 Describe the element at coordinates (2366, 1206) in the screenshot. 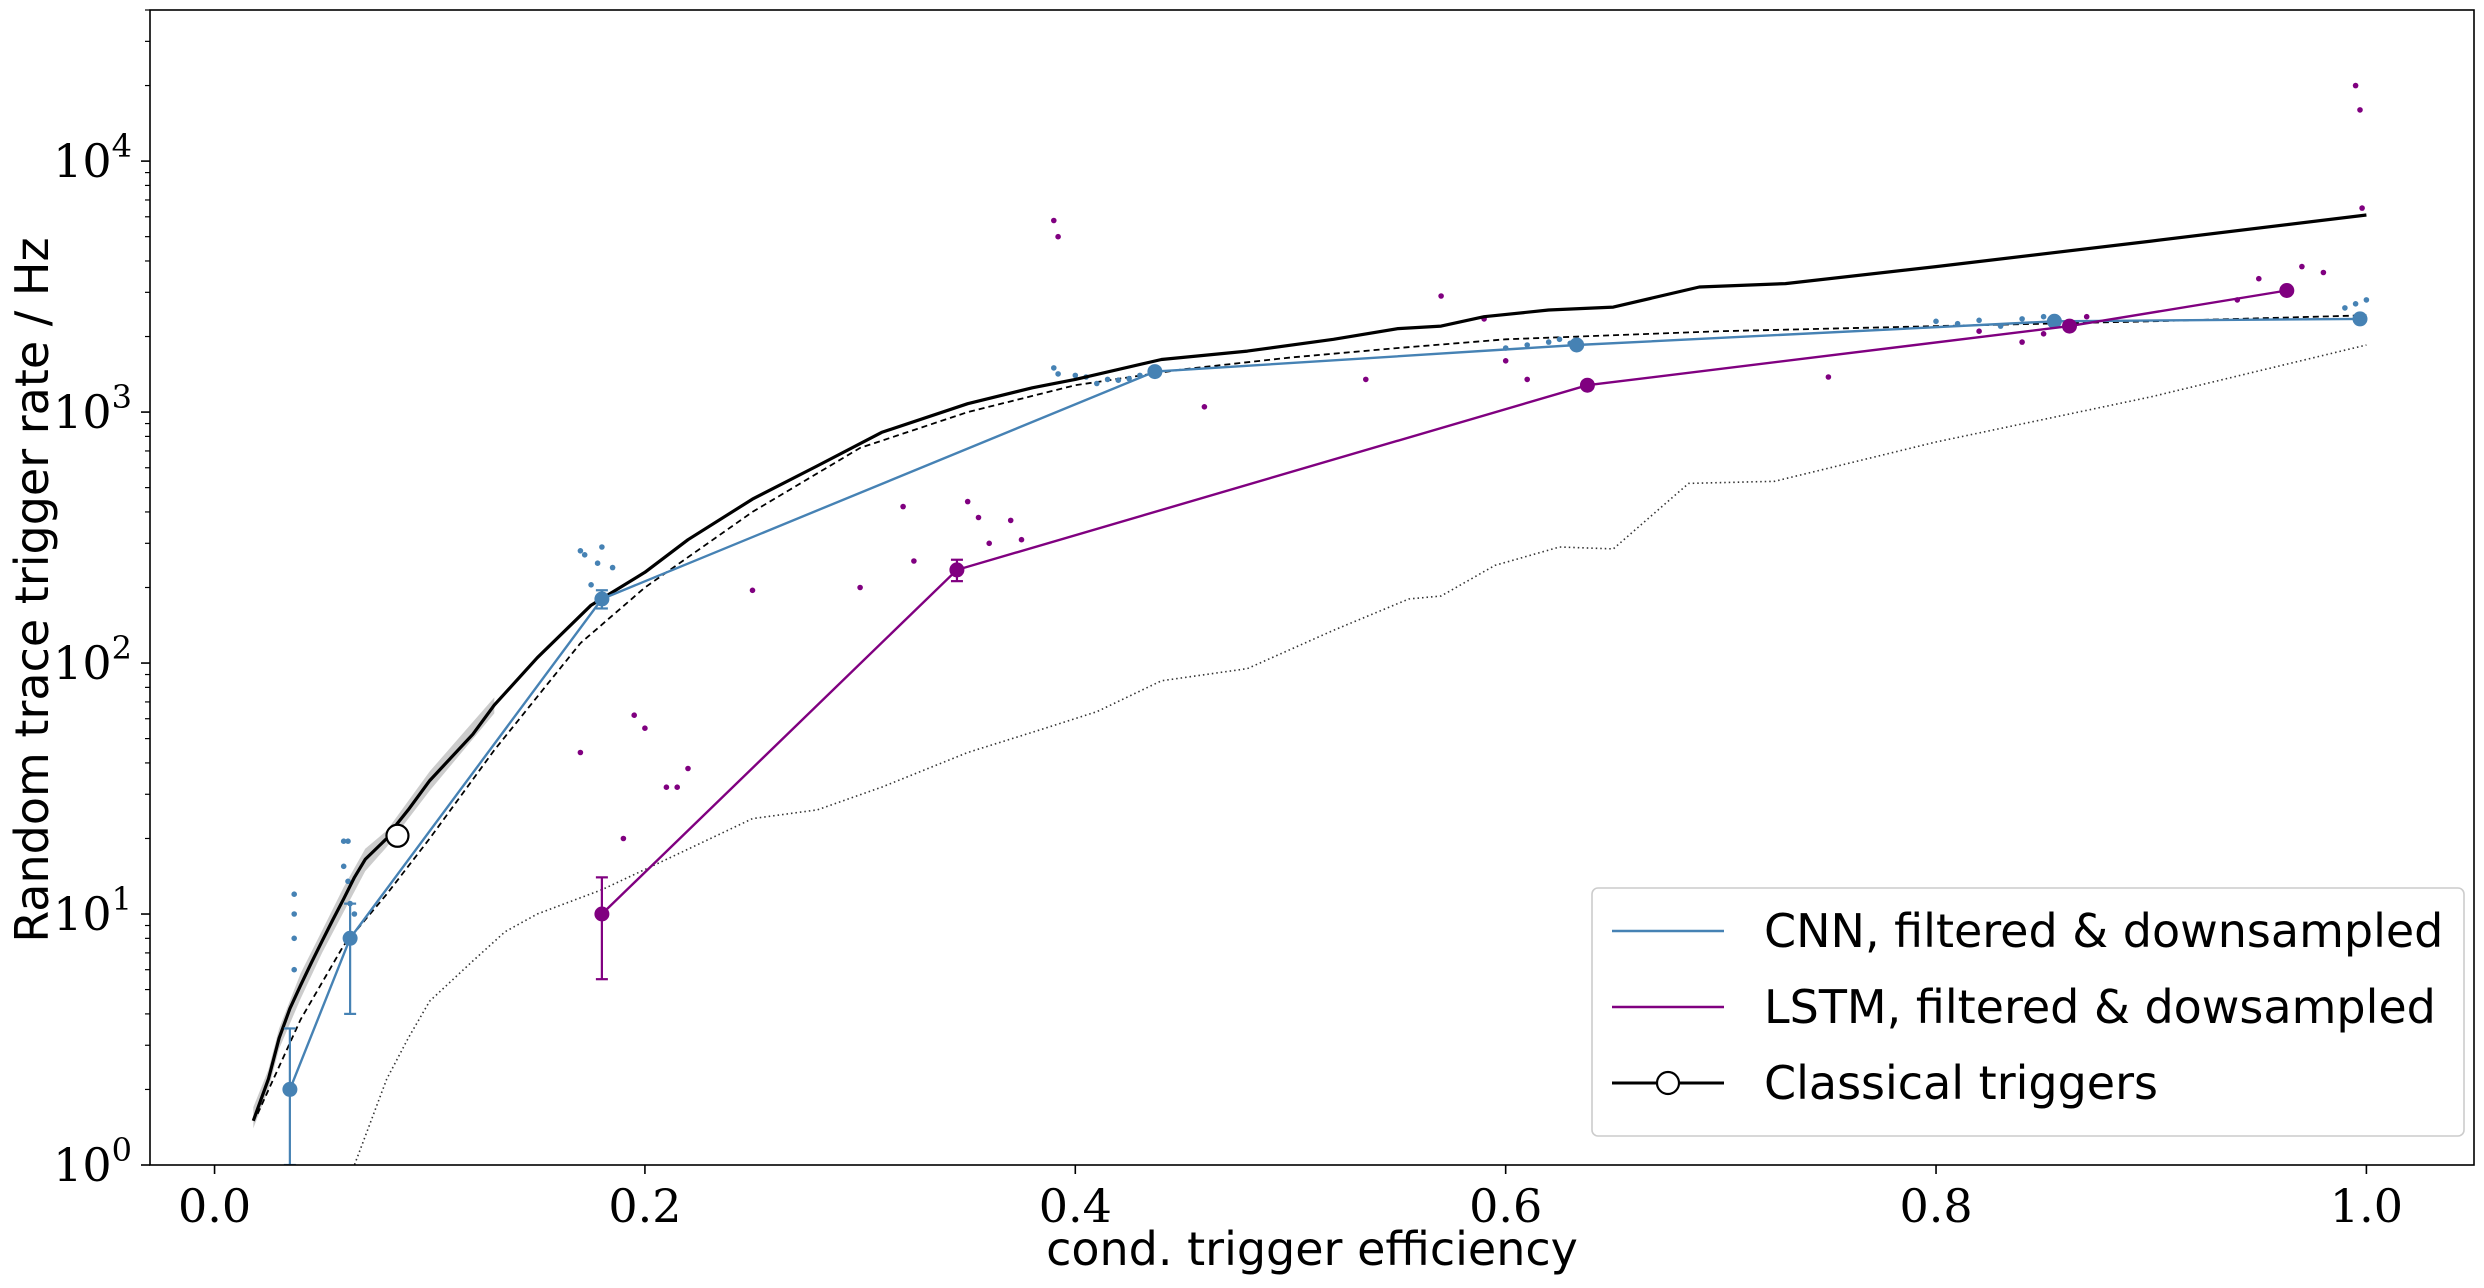

I see `x-tick-label: 1.0` at that location.